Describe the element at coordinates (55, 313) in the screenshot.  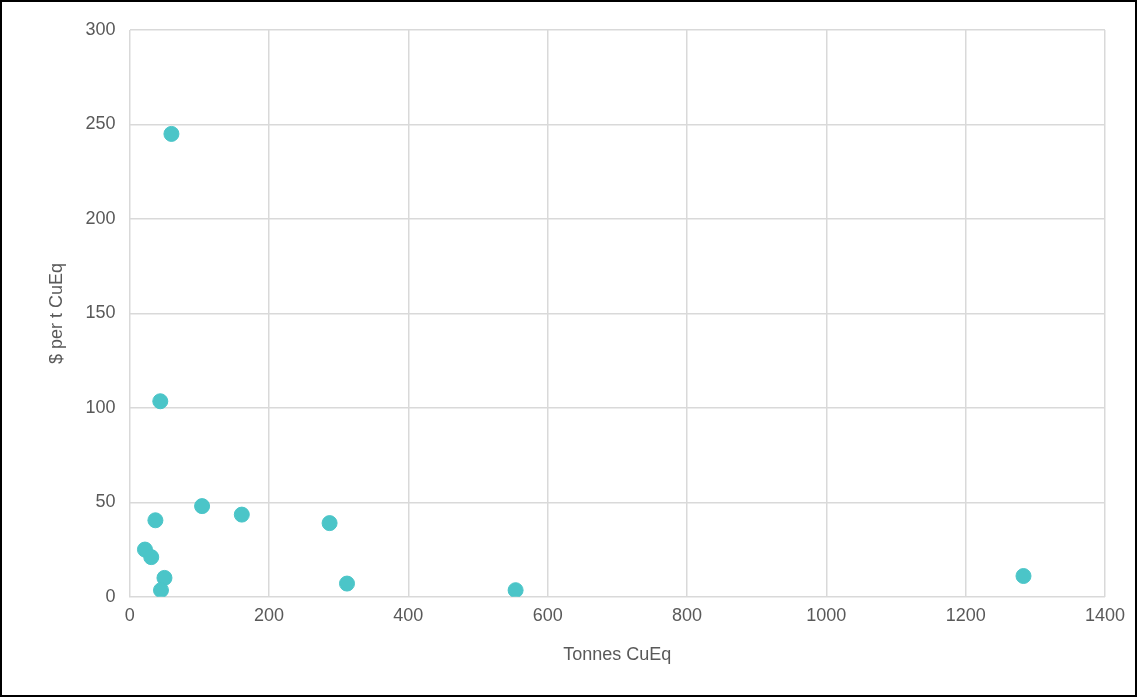
I see `y-axis-title: $ per t CuEq` at that location.